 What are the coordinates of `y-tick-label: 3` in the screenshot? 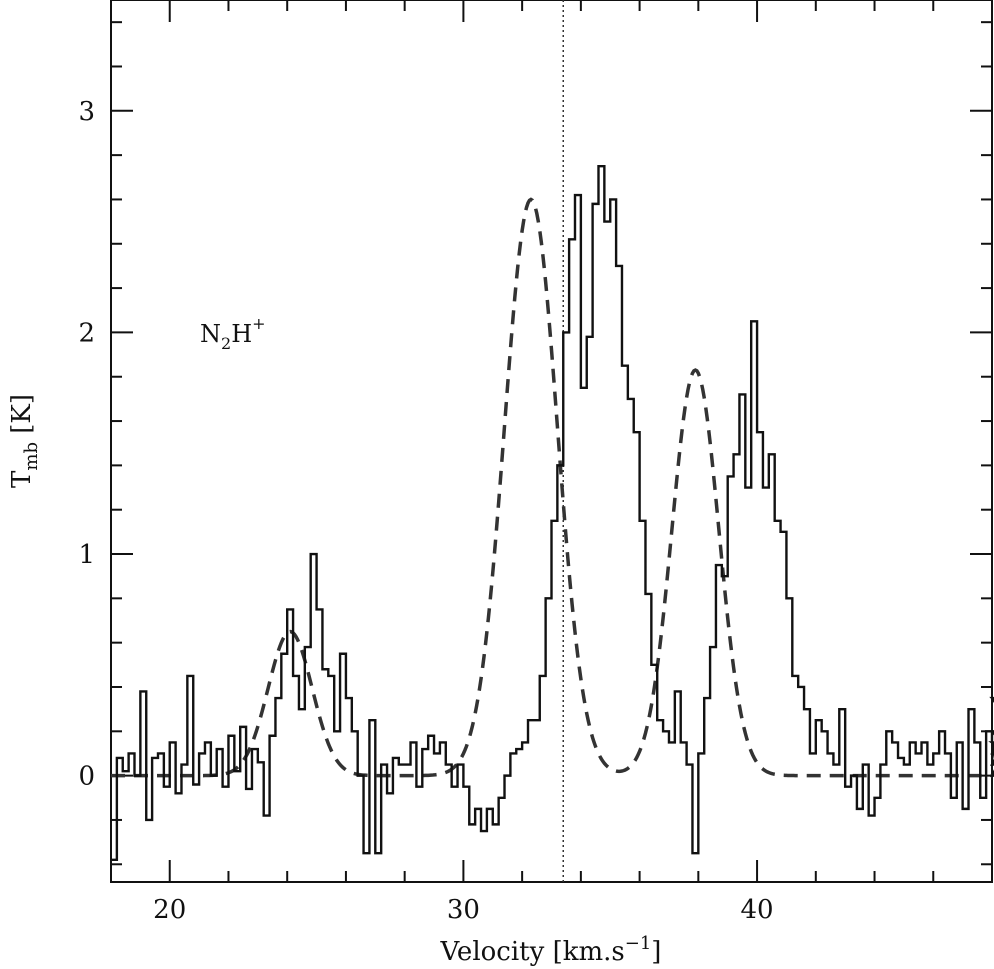 It's located at (86, 112).